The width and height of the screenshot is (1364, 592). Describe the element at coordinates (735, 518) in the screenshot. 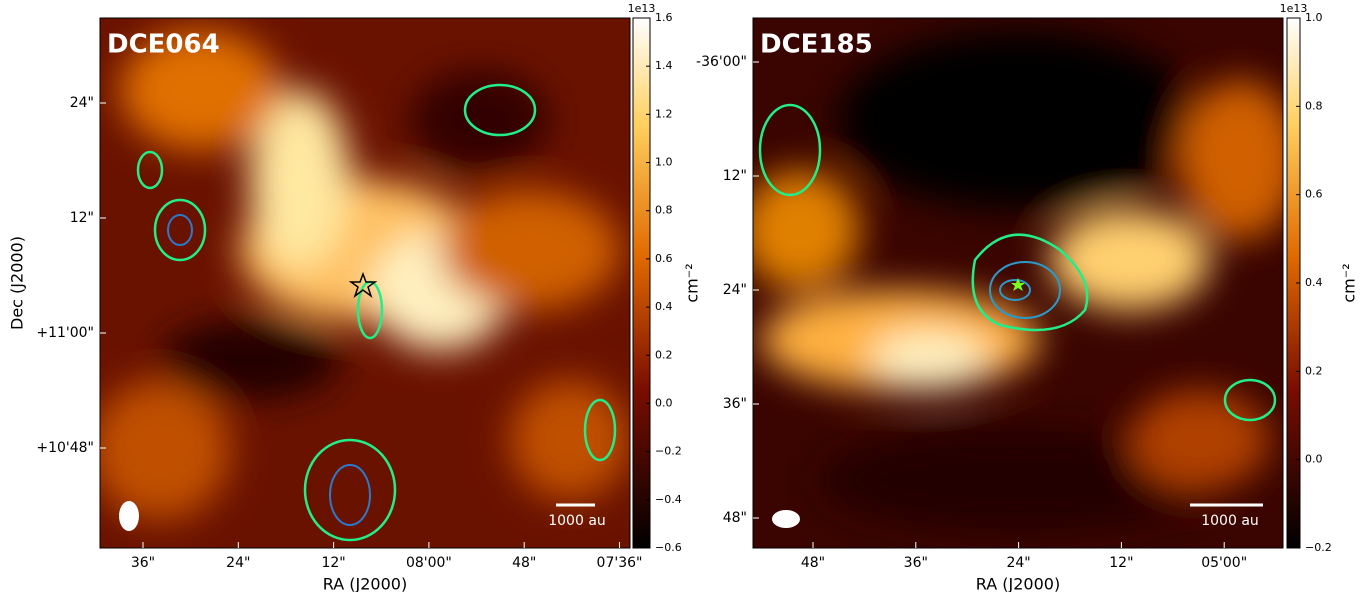

I see `y-tick-label: 48"` at that location.